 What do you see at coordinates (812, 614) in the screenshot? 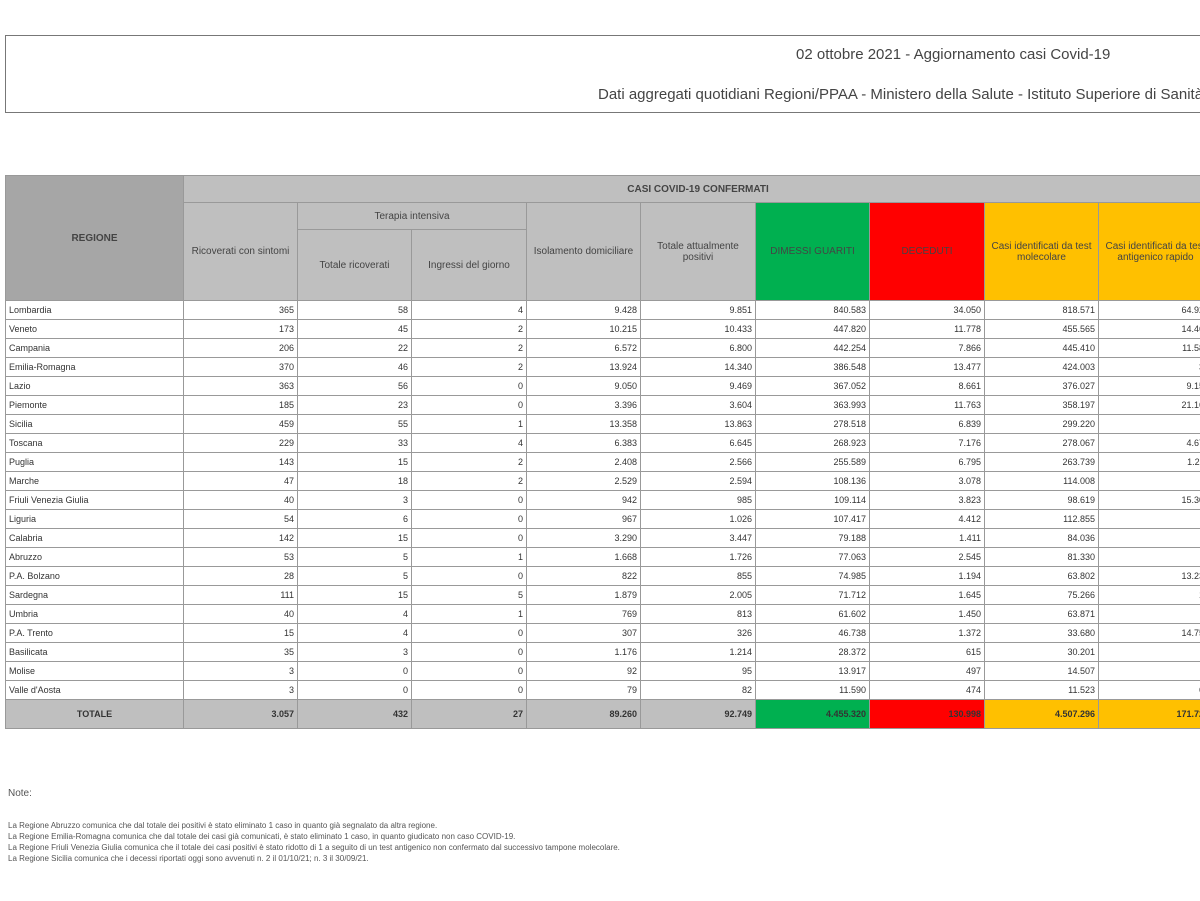
I see `cell-value: 61.602` at bounding box center [812, 614].